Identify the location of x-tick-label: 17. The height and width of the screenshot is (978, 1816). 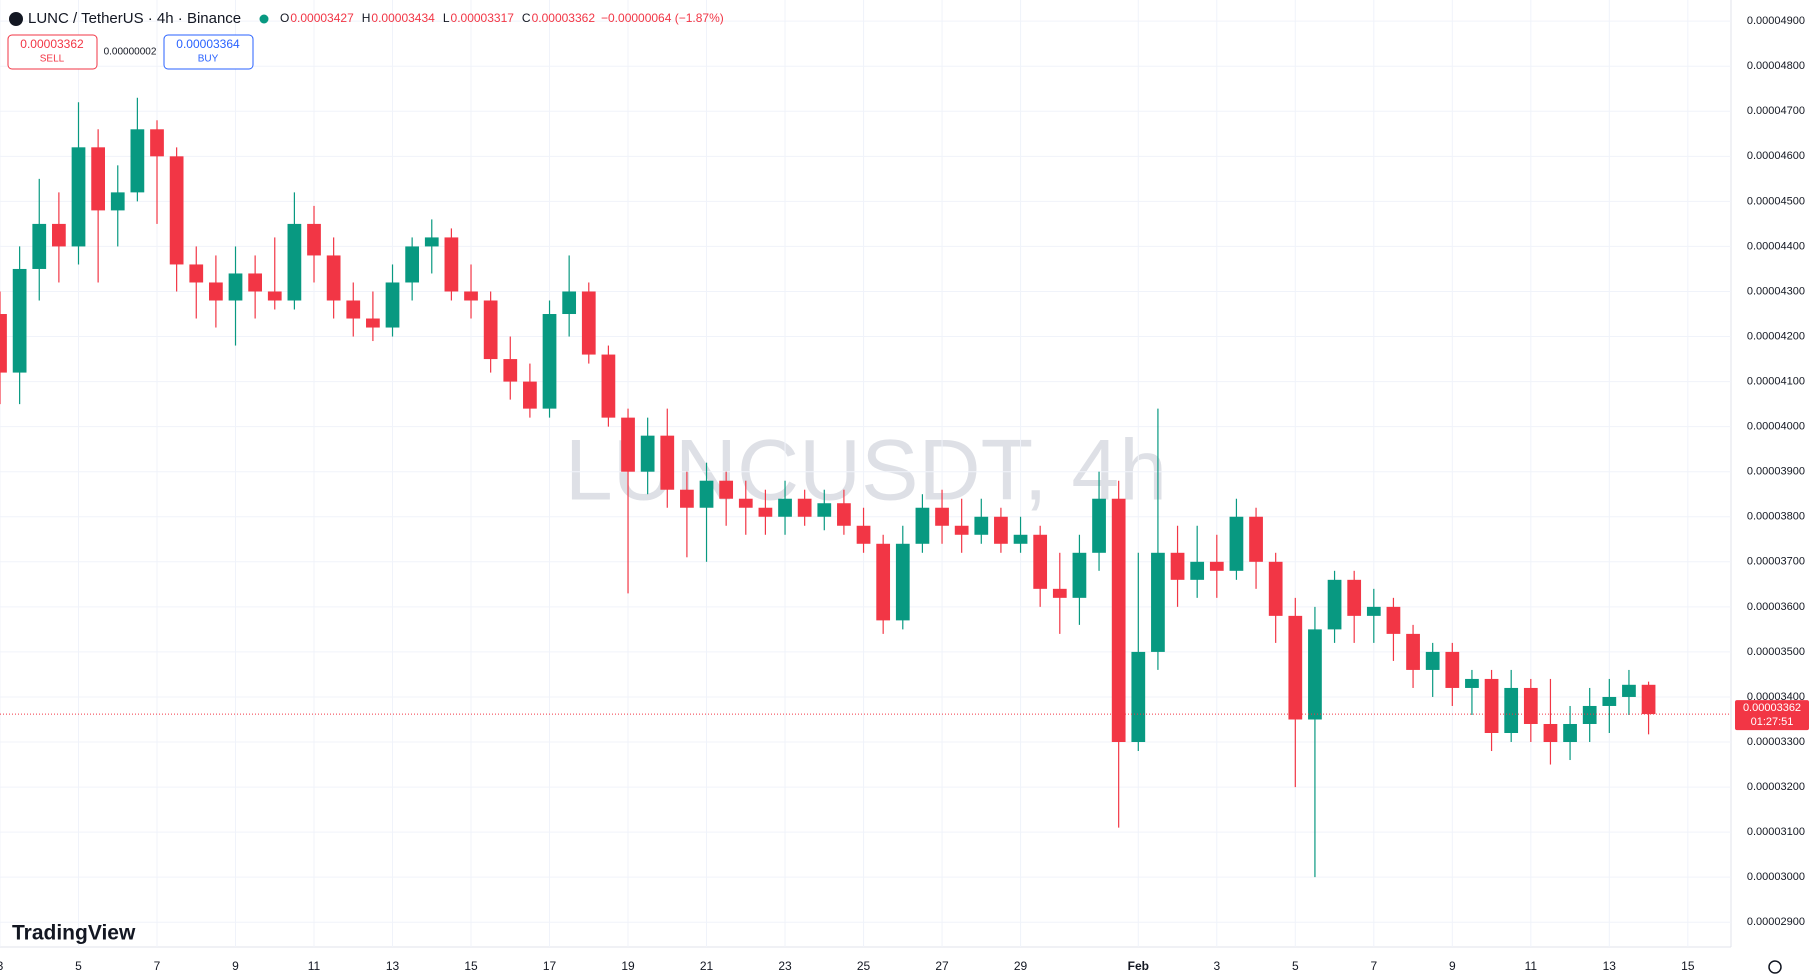
(550, 966).